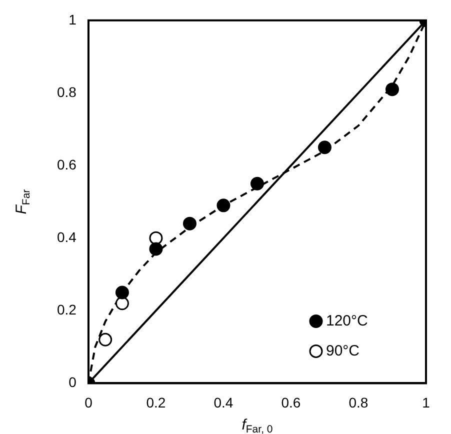 This screenshot has width=451, height=434. Describe the element at coordinates (291, 402) in the screenshot. I see `x-tick-label: 0.6` at that location.